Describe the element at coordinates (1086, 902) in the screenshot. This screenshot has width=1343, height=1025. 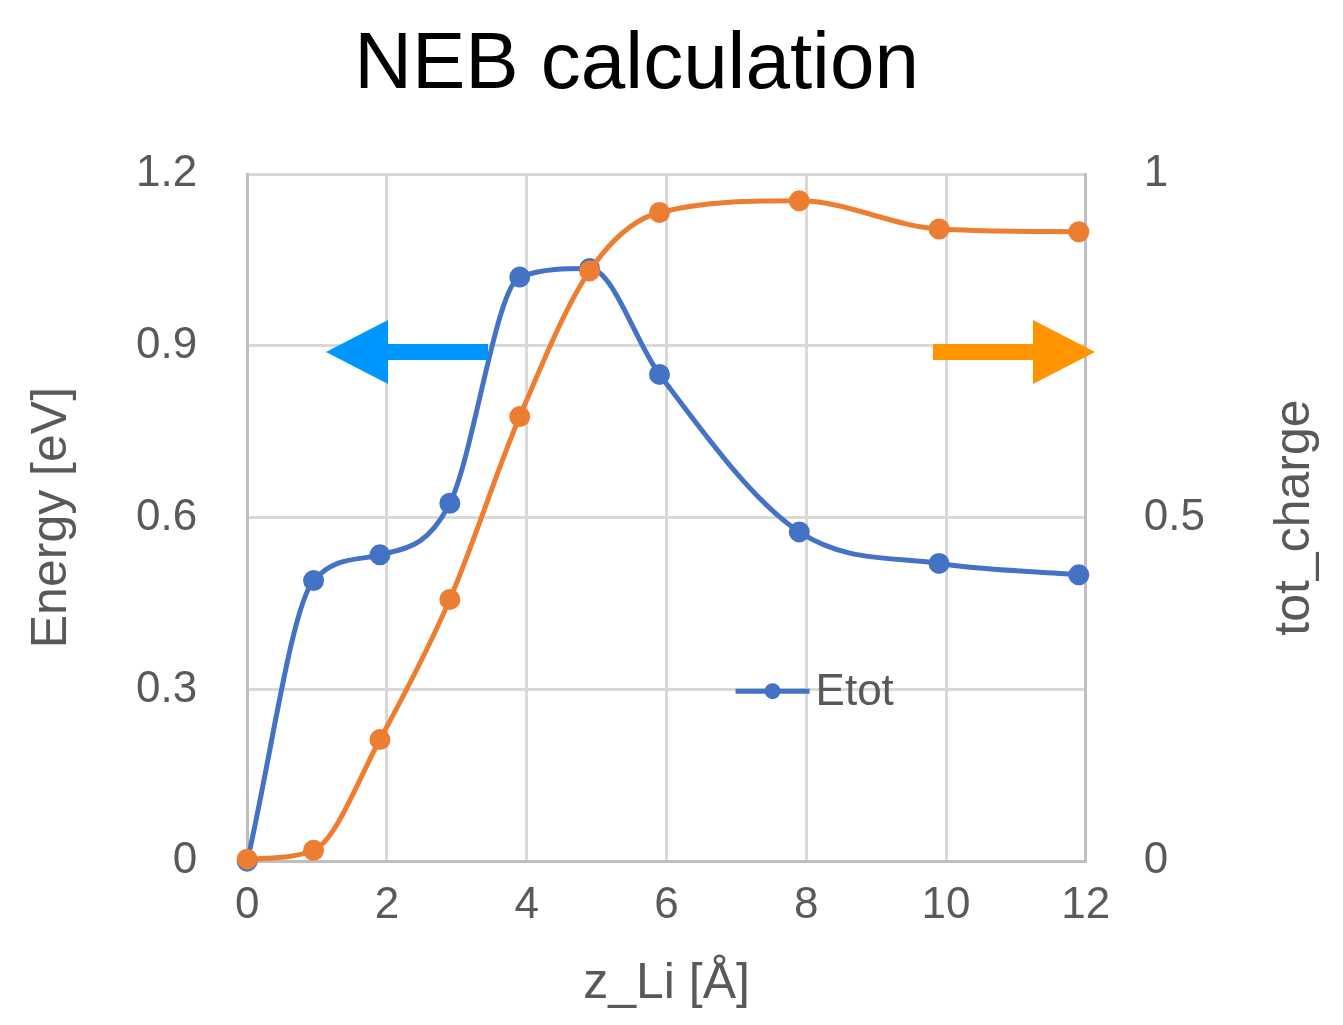
I see `x-tick-label: 12` at that location.